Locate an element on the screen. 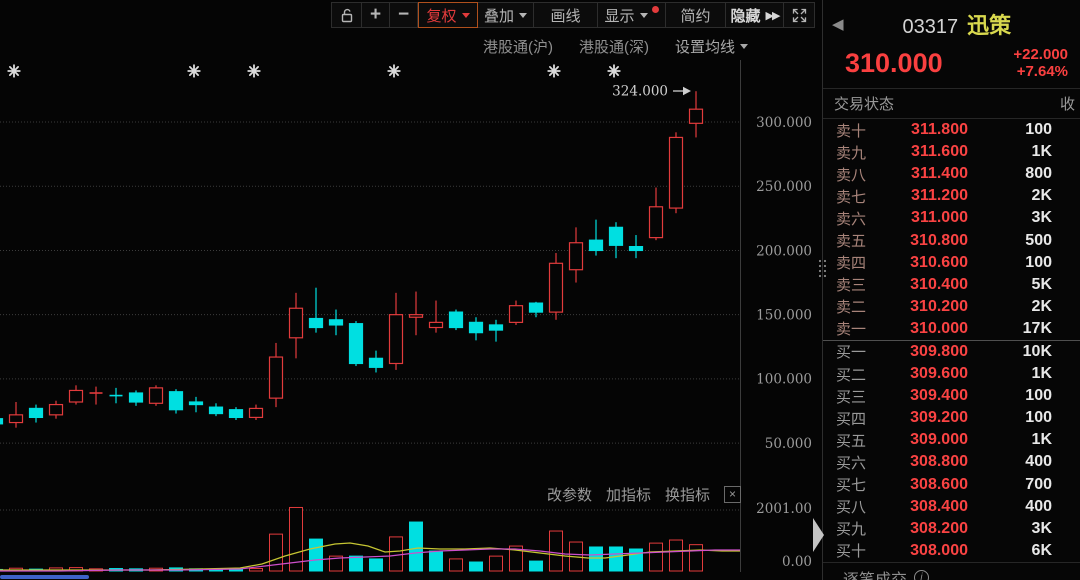 The image size is (1080, 580). price-change: +22.000 is located at coordinates (1040, 54).